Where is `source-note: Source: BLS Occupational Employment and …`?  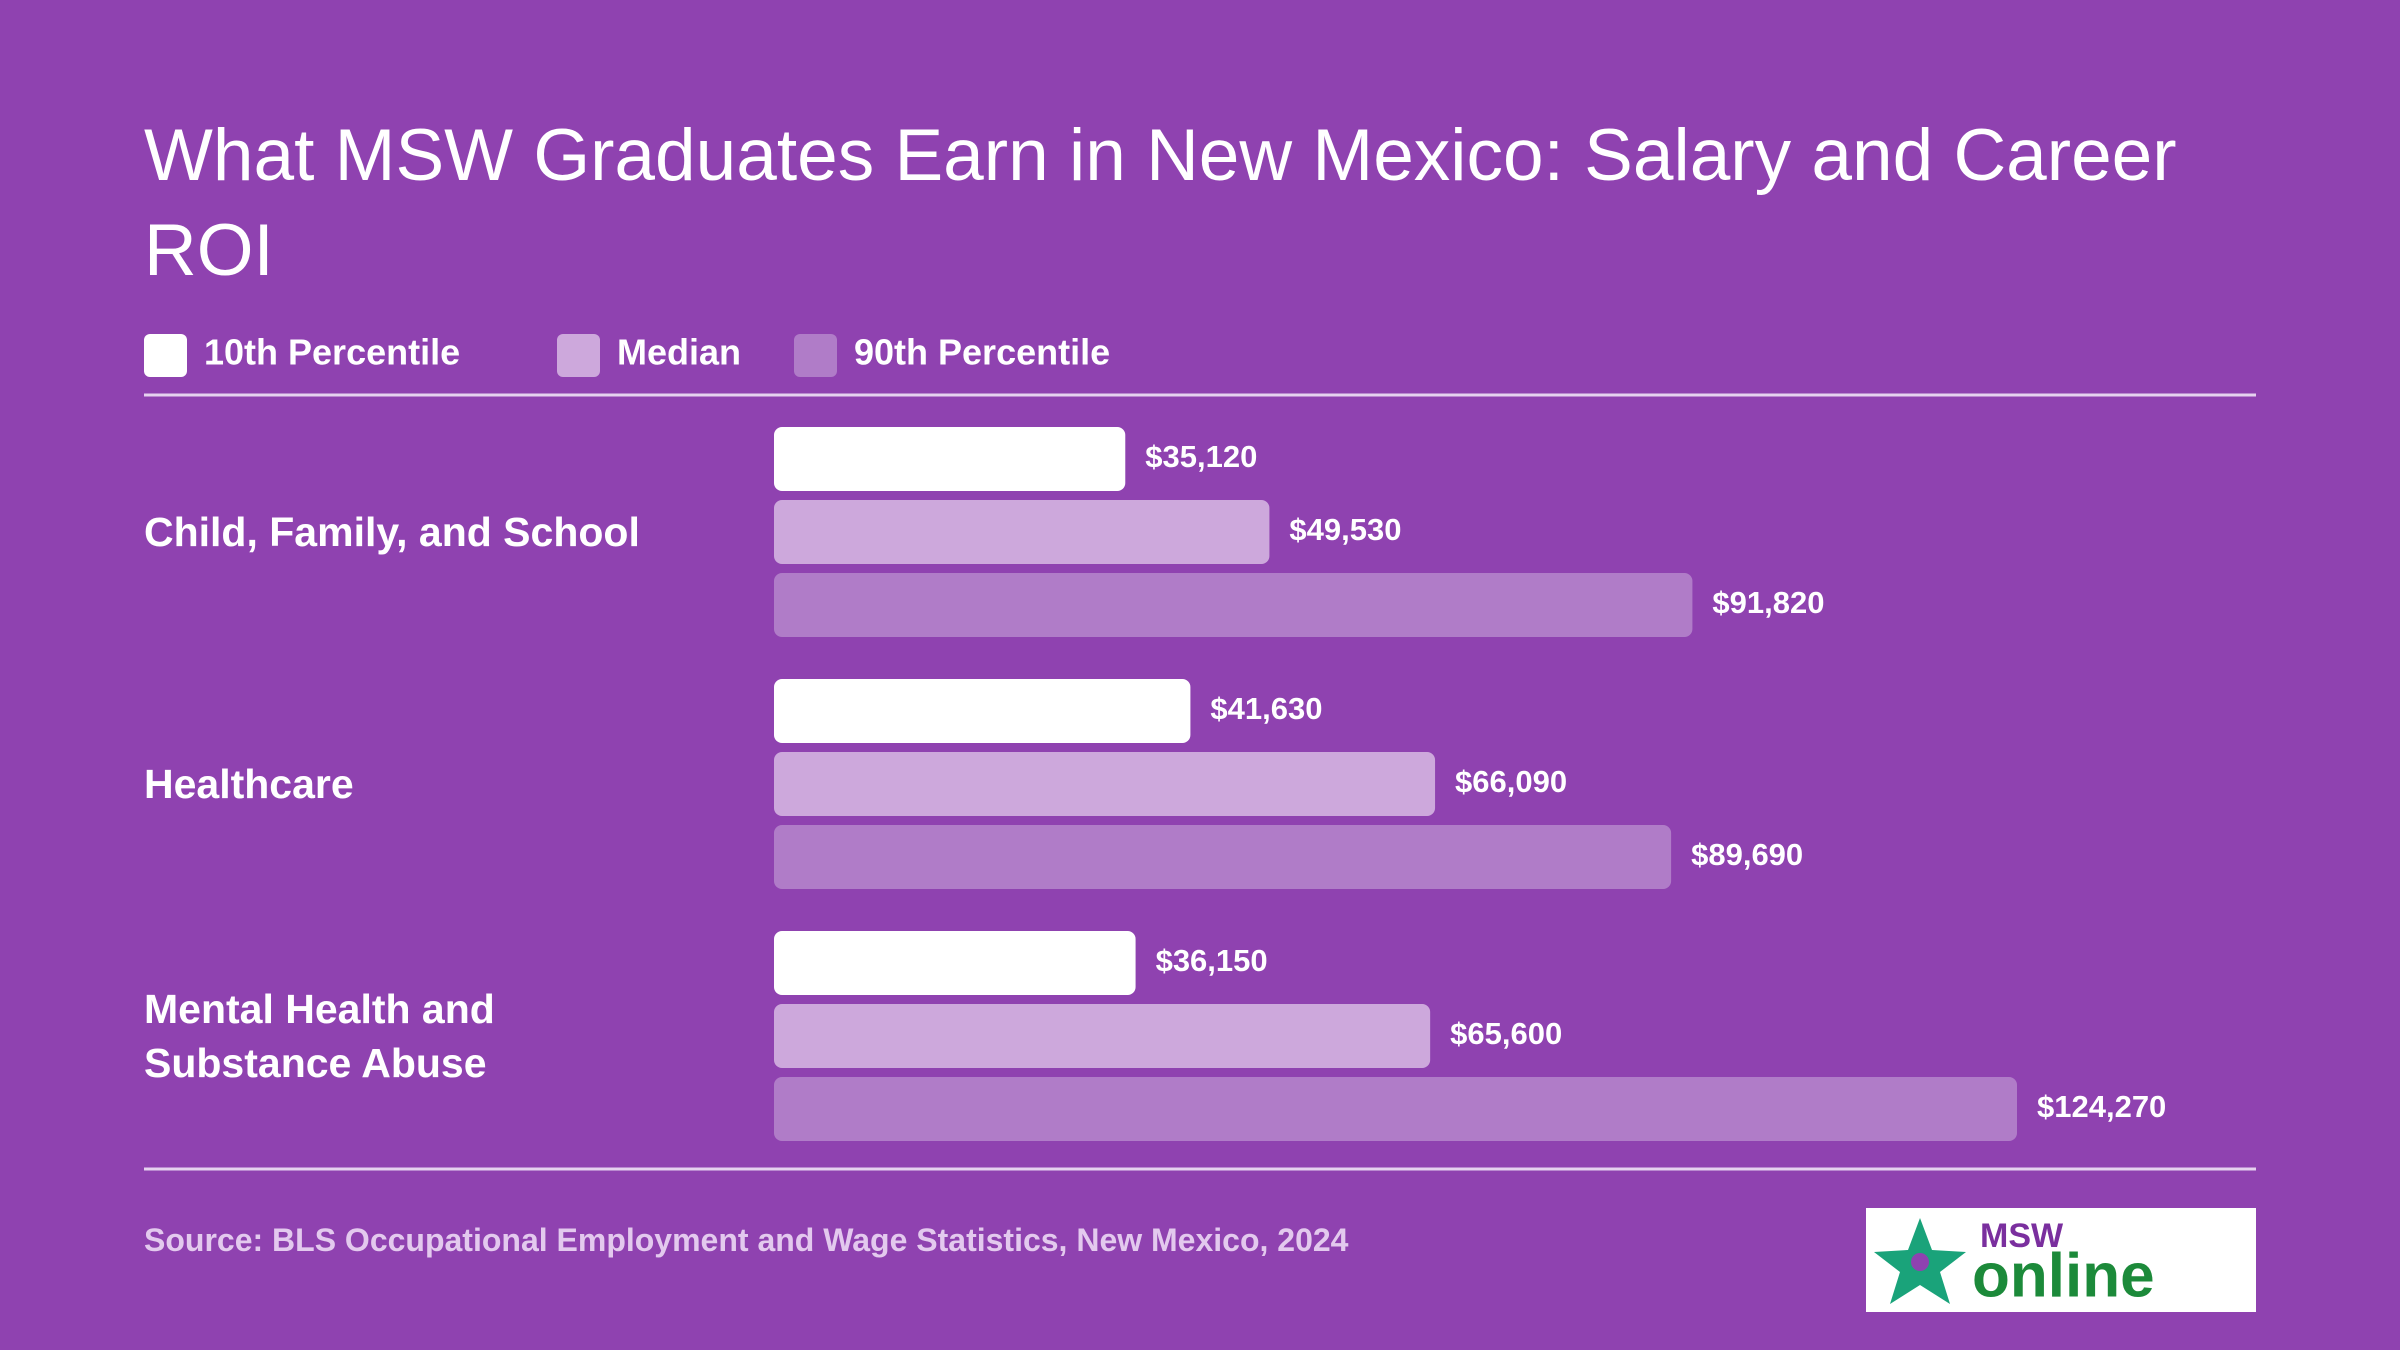 source-note: Source: BLS Occupational Employment and … is located at coordinates (746, 1240).